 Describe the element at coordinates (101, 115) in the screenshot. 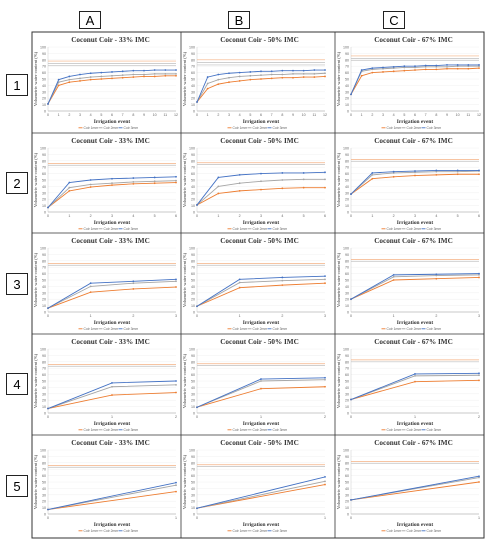

I see `x-tick-label: 5` at that location.